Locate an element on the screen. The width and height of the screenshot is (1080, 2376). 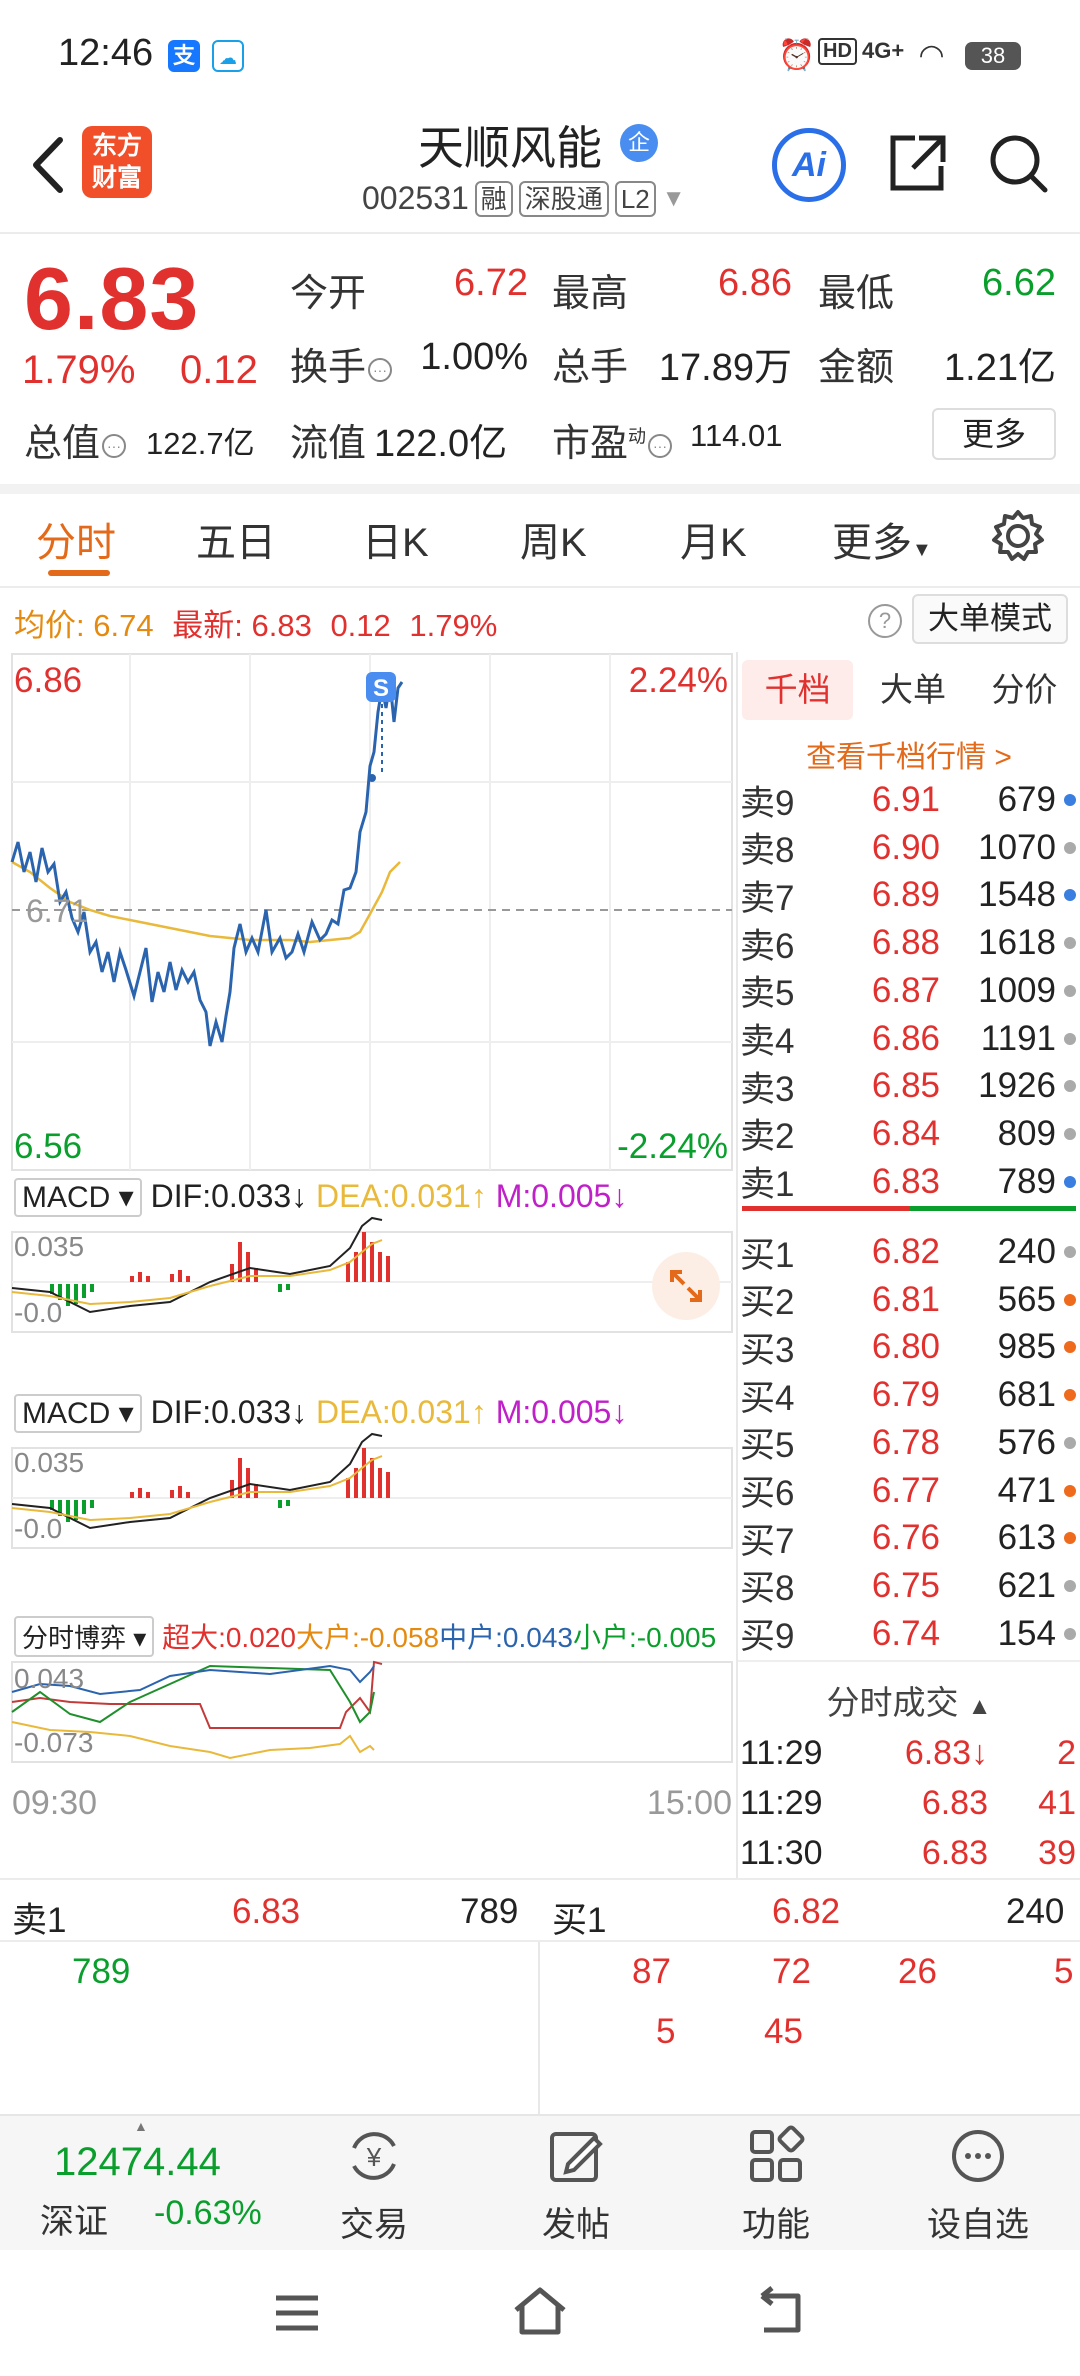
divider is located at coordinates (909, 1661).